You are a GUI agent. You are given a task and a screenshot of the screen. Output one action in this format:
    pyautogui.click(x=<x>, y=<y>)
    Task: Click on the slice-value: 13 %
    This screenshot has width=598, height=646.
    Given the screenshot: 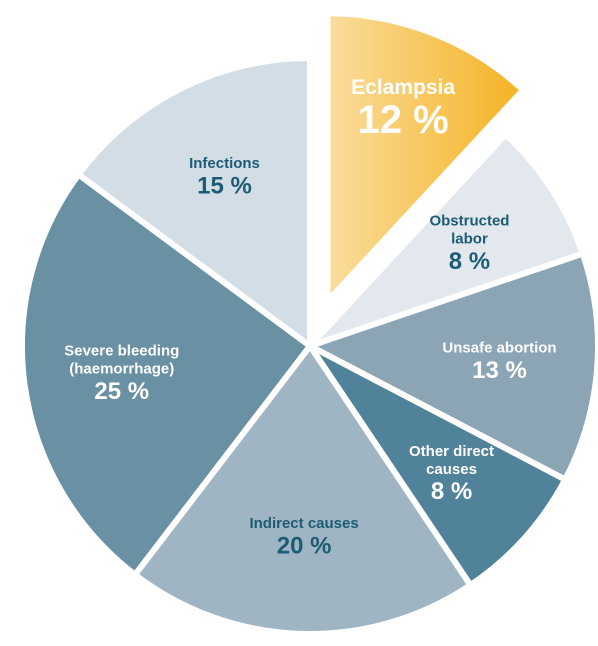 What is the action you would take?
    pyautogui.click(x=499, y=370)
    